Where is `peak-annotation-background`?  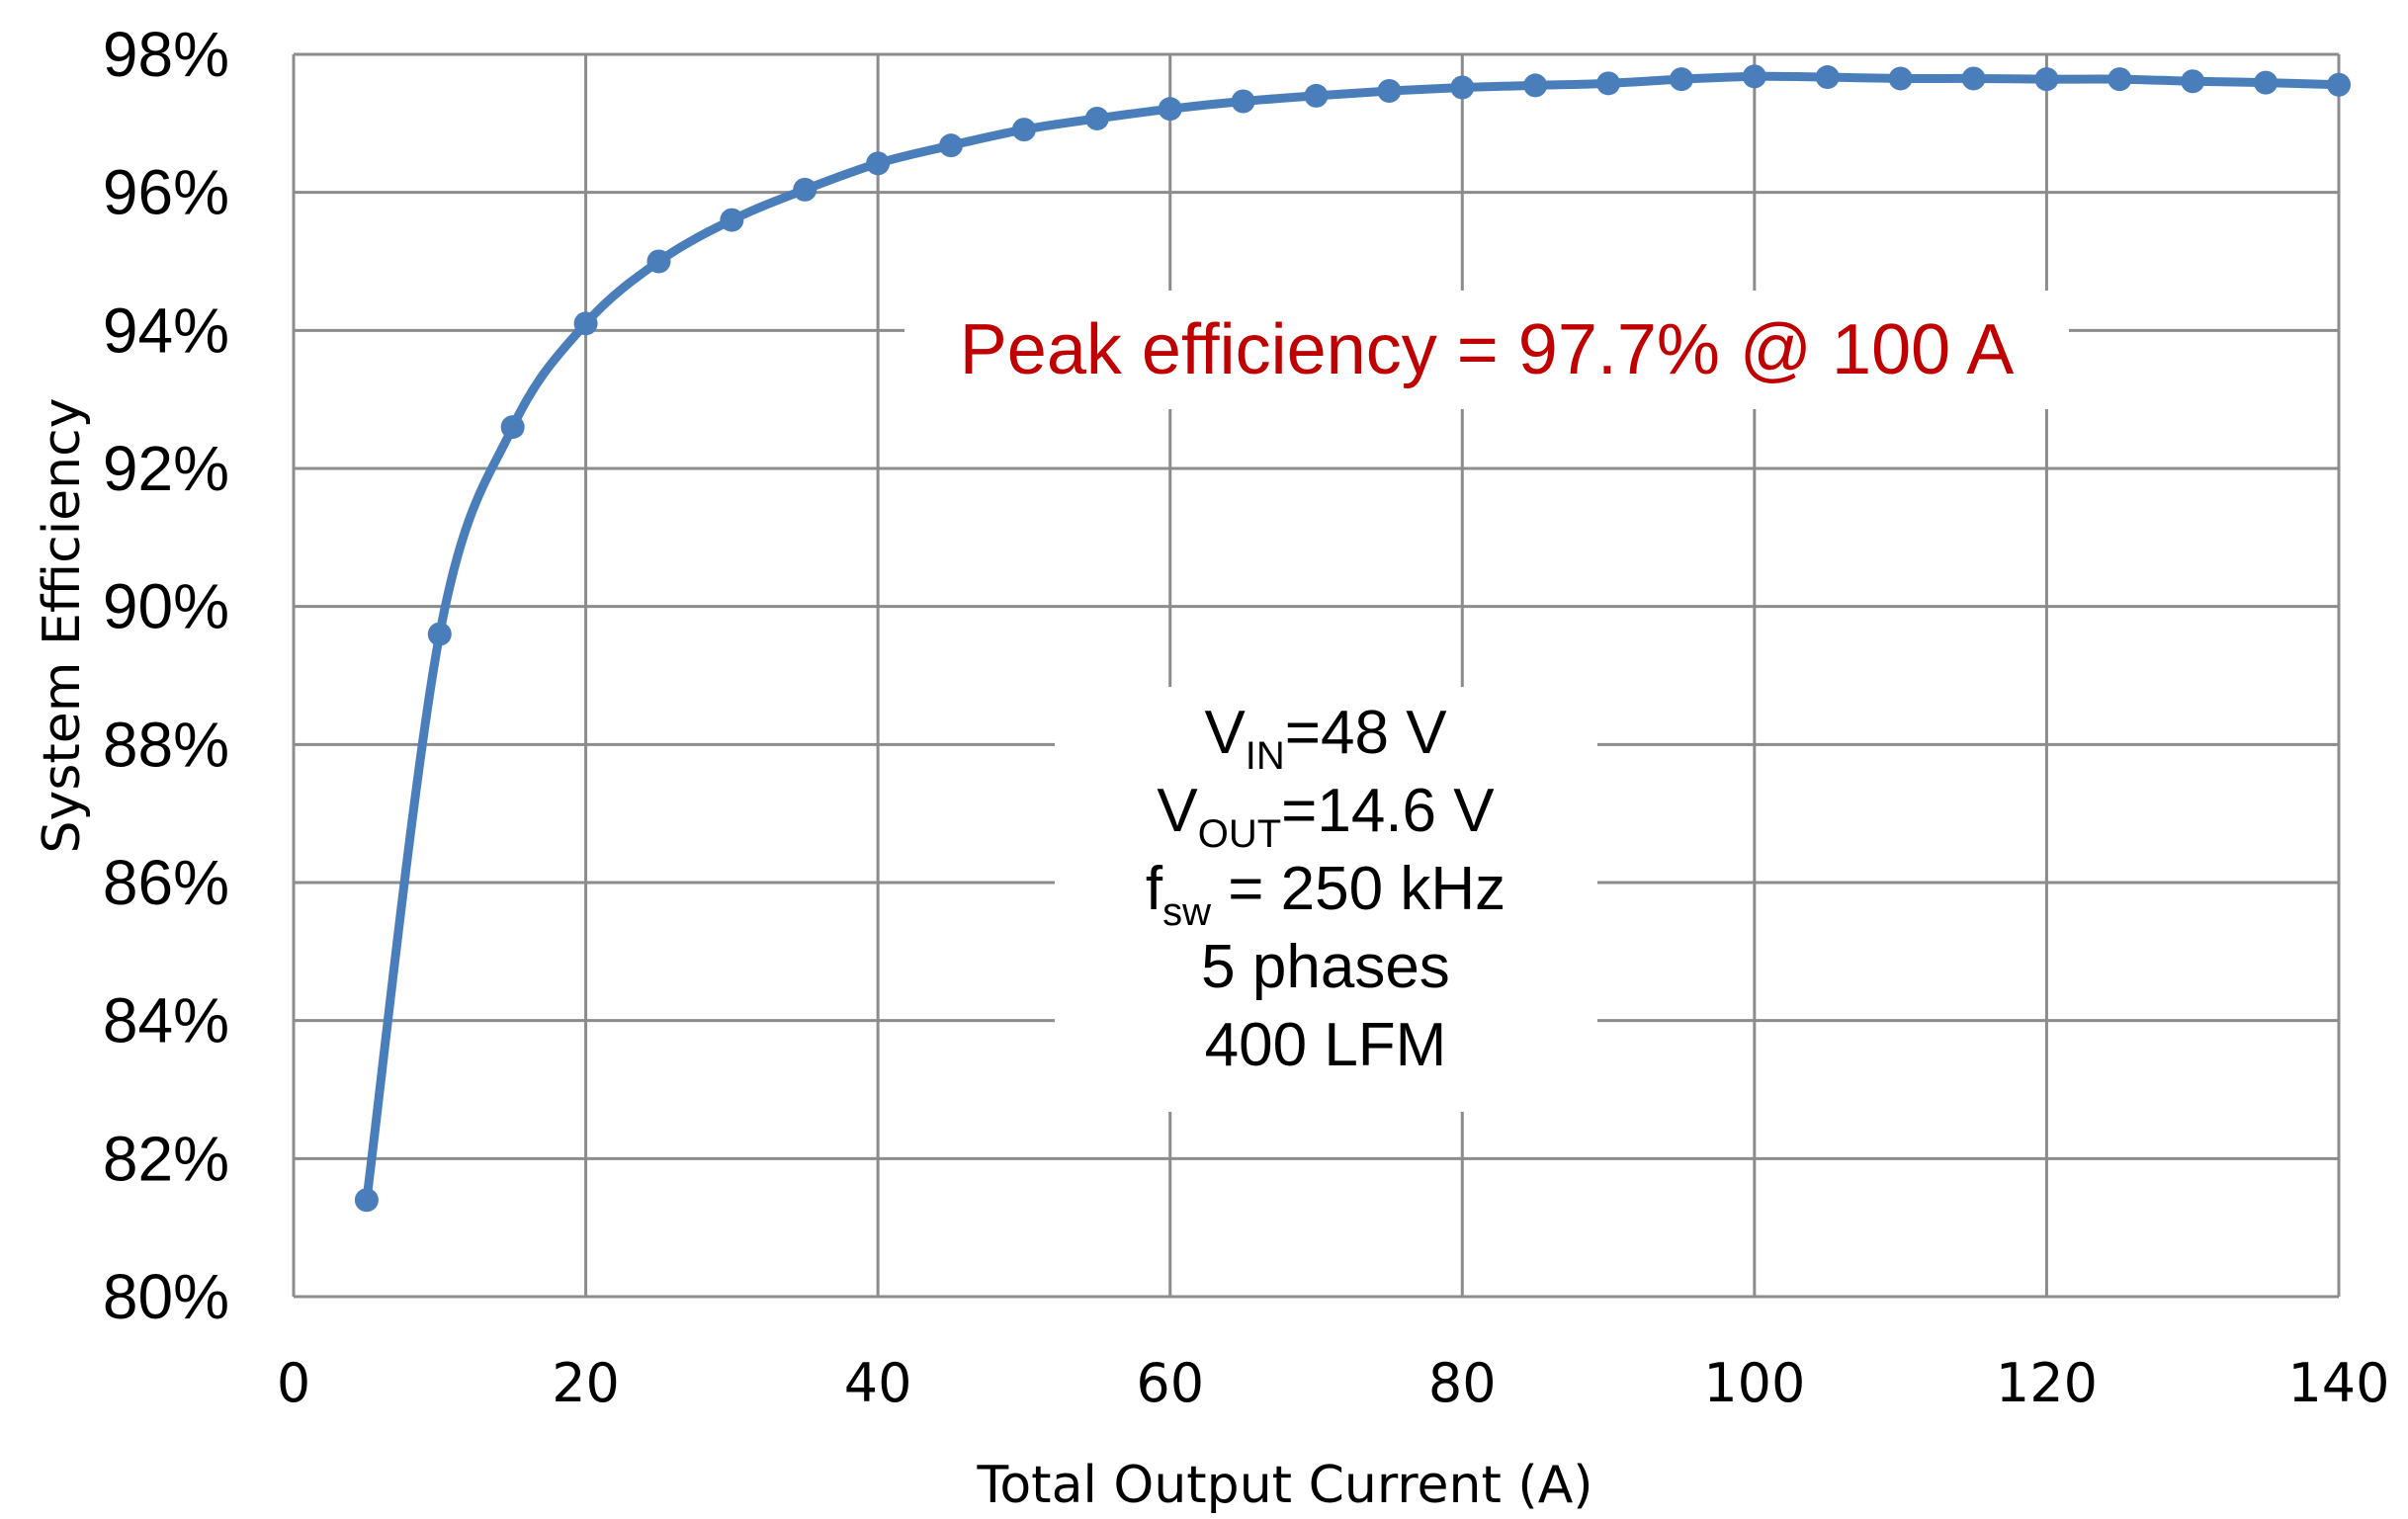
peak-annotation-background is located at coordinates (1487, 350).